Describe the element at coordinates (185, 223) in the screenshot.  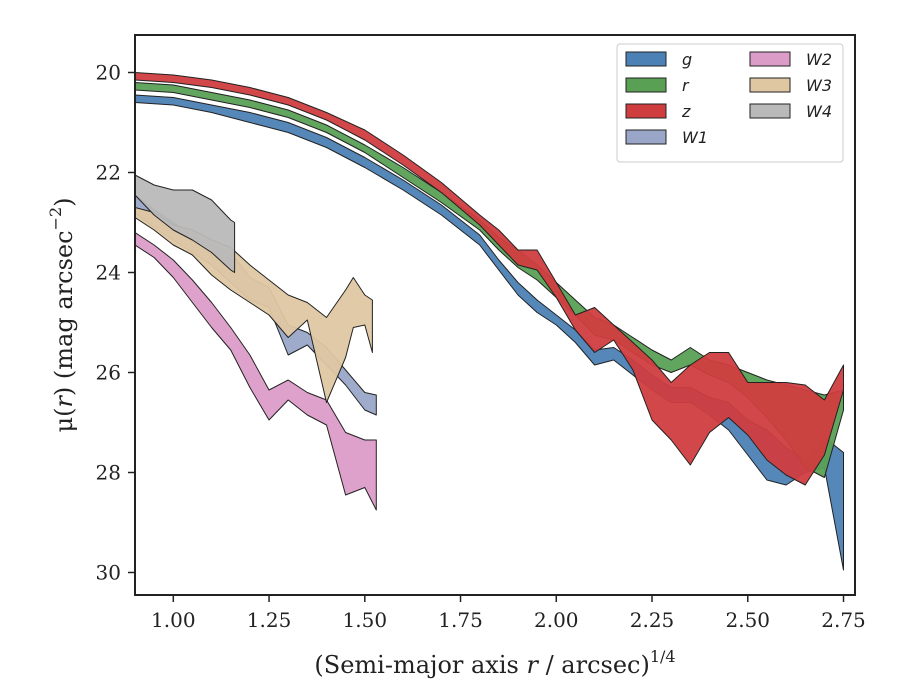
I see `series-band-w4` at that location.